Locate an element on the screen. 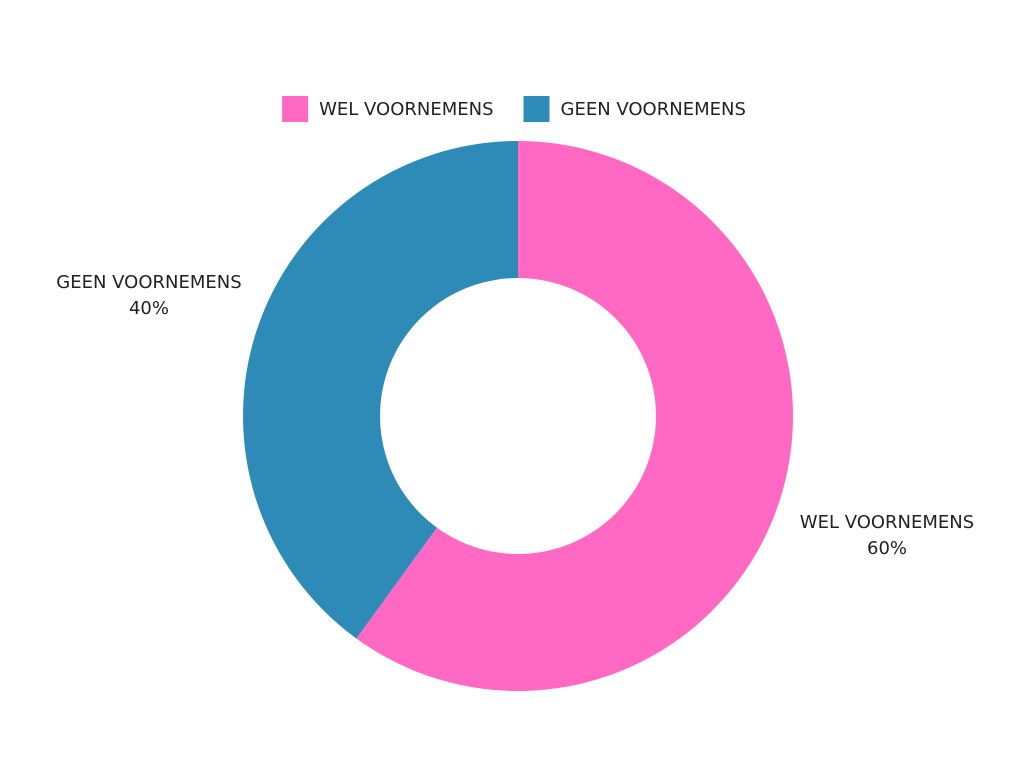  slice-value-label: 60% is located at coordinates (887, 548).